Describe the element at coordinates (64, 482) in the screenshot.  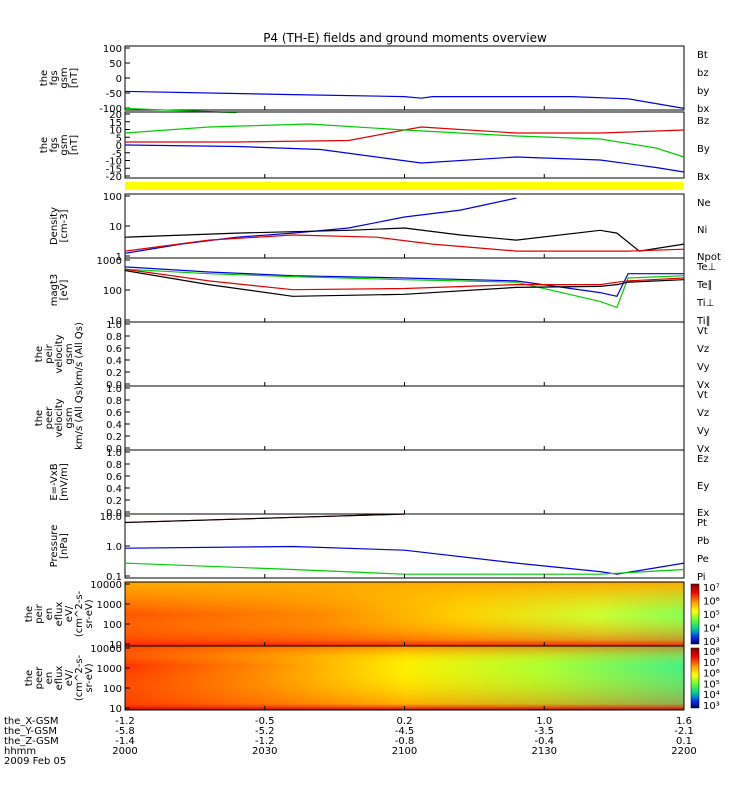
I see `y-axis-label: [mV/m]` at that location.